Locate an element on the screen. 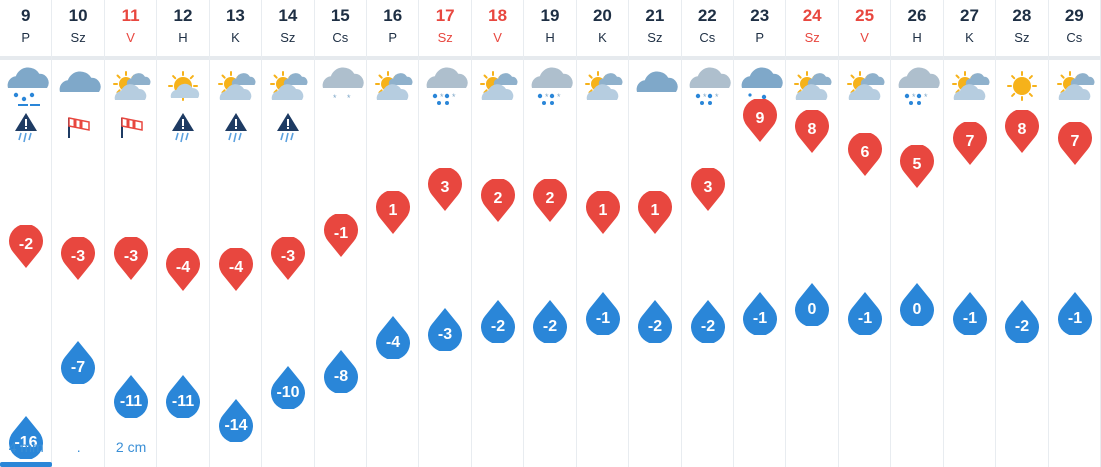 Image resolution: width=1101 pixels, height=467 pixels. day-column: 24 Sz is located at coordinates (812, 233).